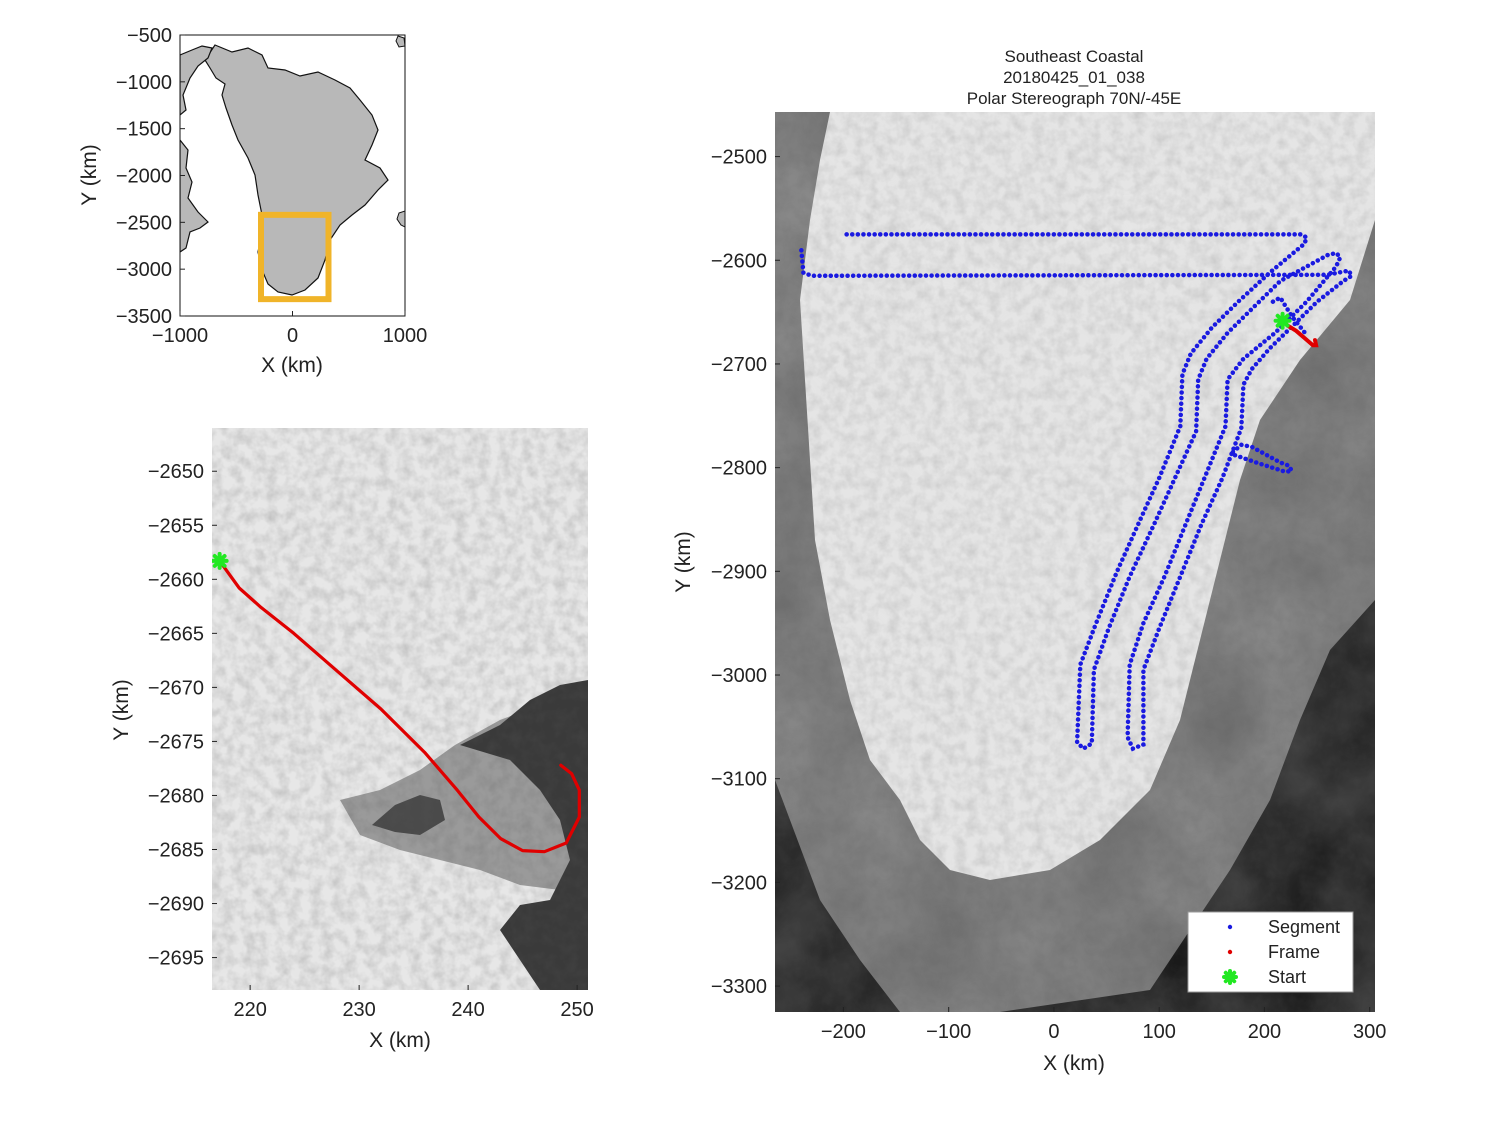 This screenshot has height=1125, width=1500. I want to click on zoom-ytick-label: −2650, so click(176, 472).